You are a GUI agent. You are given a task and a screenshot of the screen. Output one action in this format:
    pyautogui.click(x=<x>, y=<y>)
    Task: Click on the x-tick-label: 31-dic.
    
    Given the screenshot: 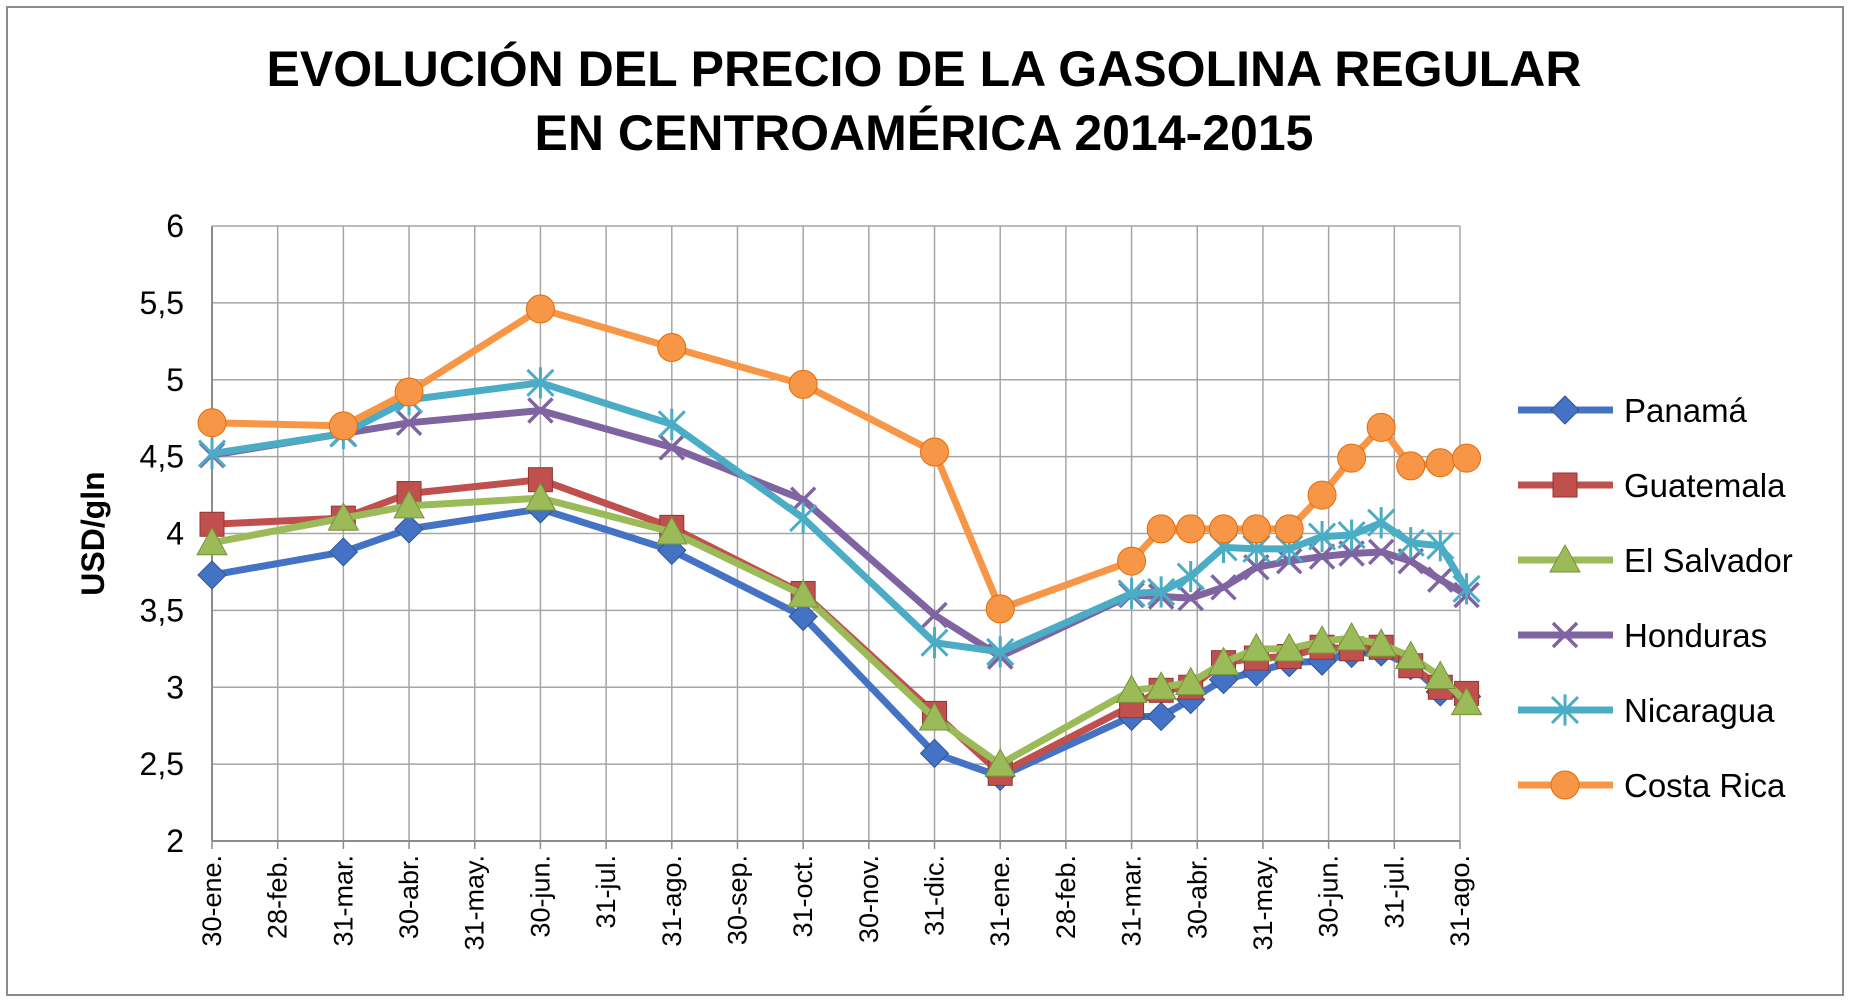 What is the action you would take?
    pyautogui.click(x=935, y=895)
    